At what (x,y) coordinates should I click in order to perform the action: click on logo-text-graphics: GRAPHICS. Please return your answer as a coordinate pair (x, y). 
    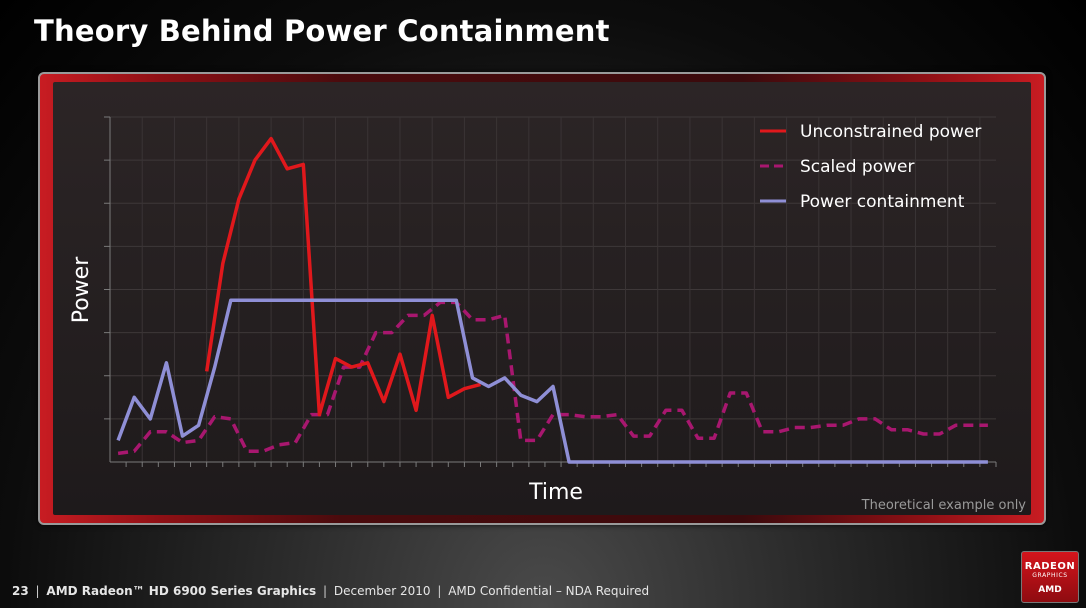
    Looking at the image, I should click on (1050, 575).